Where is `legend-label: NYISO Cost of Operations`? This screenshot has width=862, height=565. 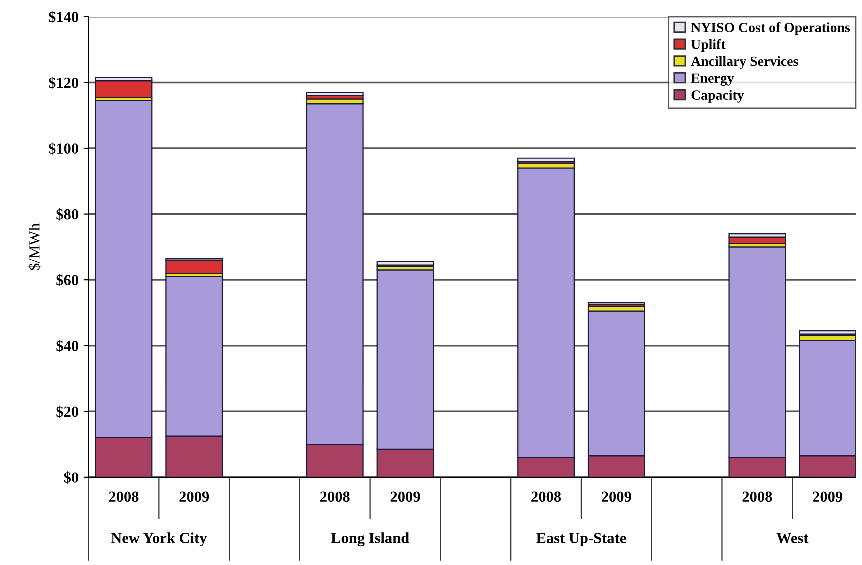 legend-label: NYISO Cost of Operations is located at coordinates (770, 29).